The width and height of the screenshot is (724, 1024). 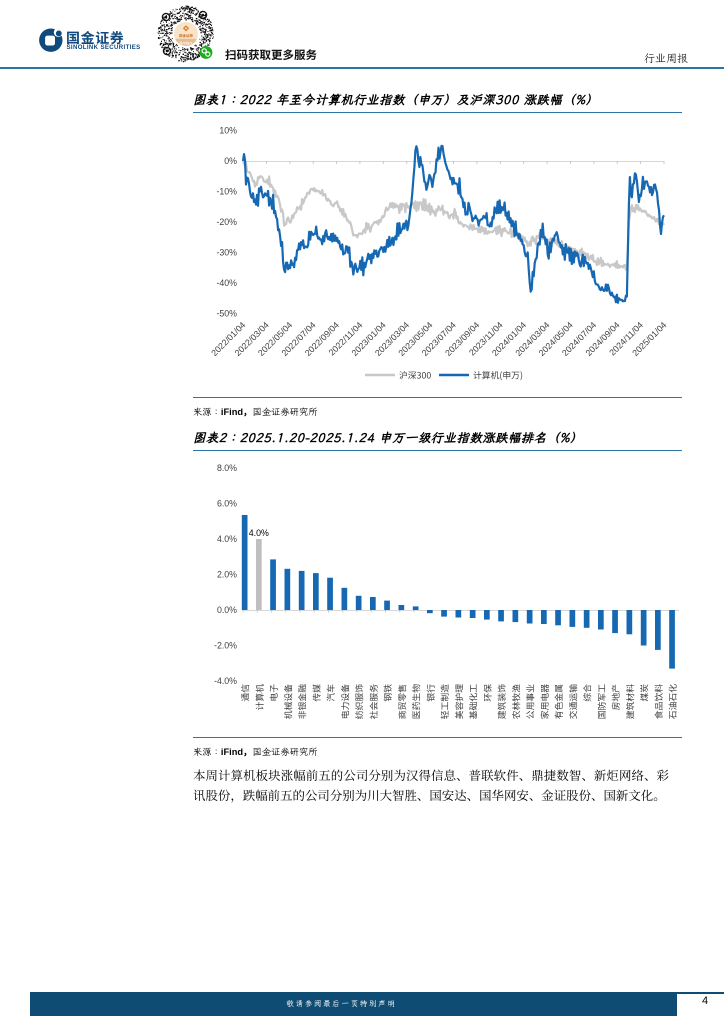 What do you see at coordinates (416, 701) in the screenshot?
I see `svg-text: 医药生物` at bounding box center [416, 701].